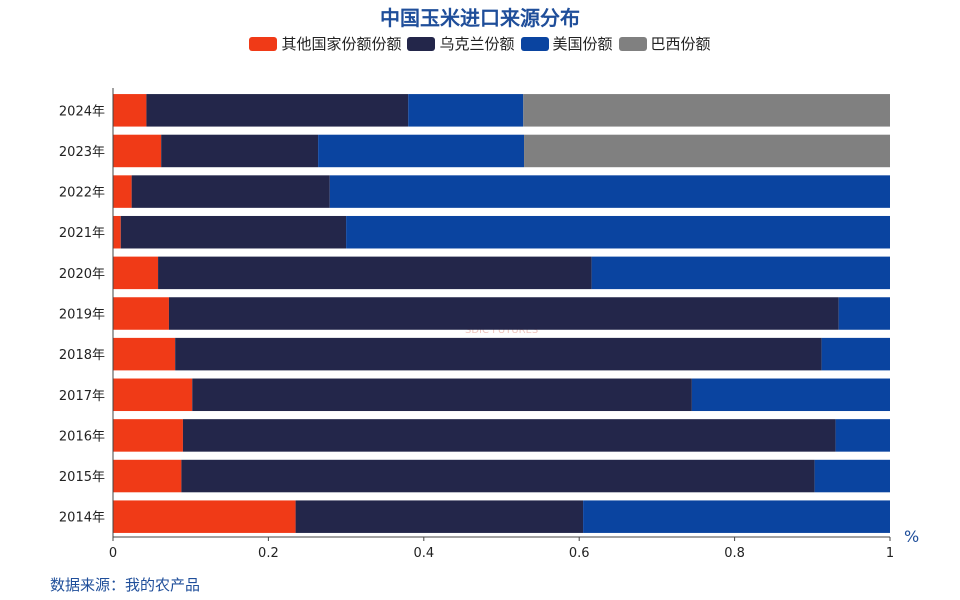  What do you see at coordinates (501, 330) in the screenshot?
I see `watermark: SDIC FUTURES` at bounding box center [501, 330].